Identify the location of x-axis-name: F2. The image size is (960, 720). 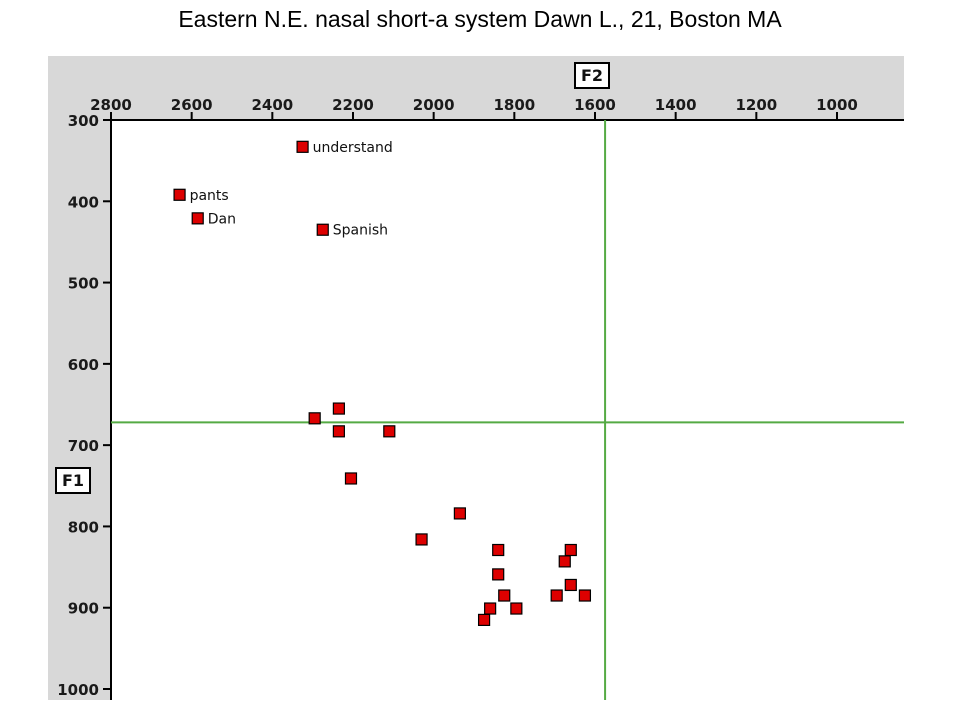
(592, 75).